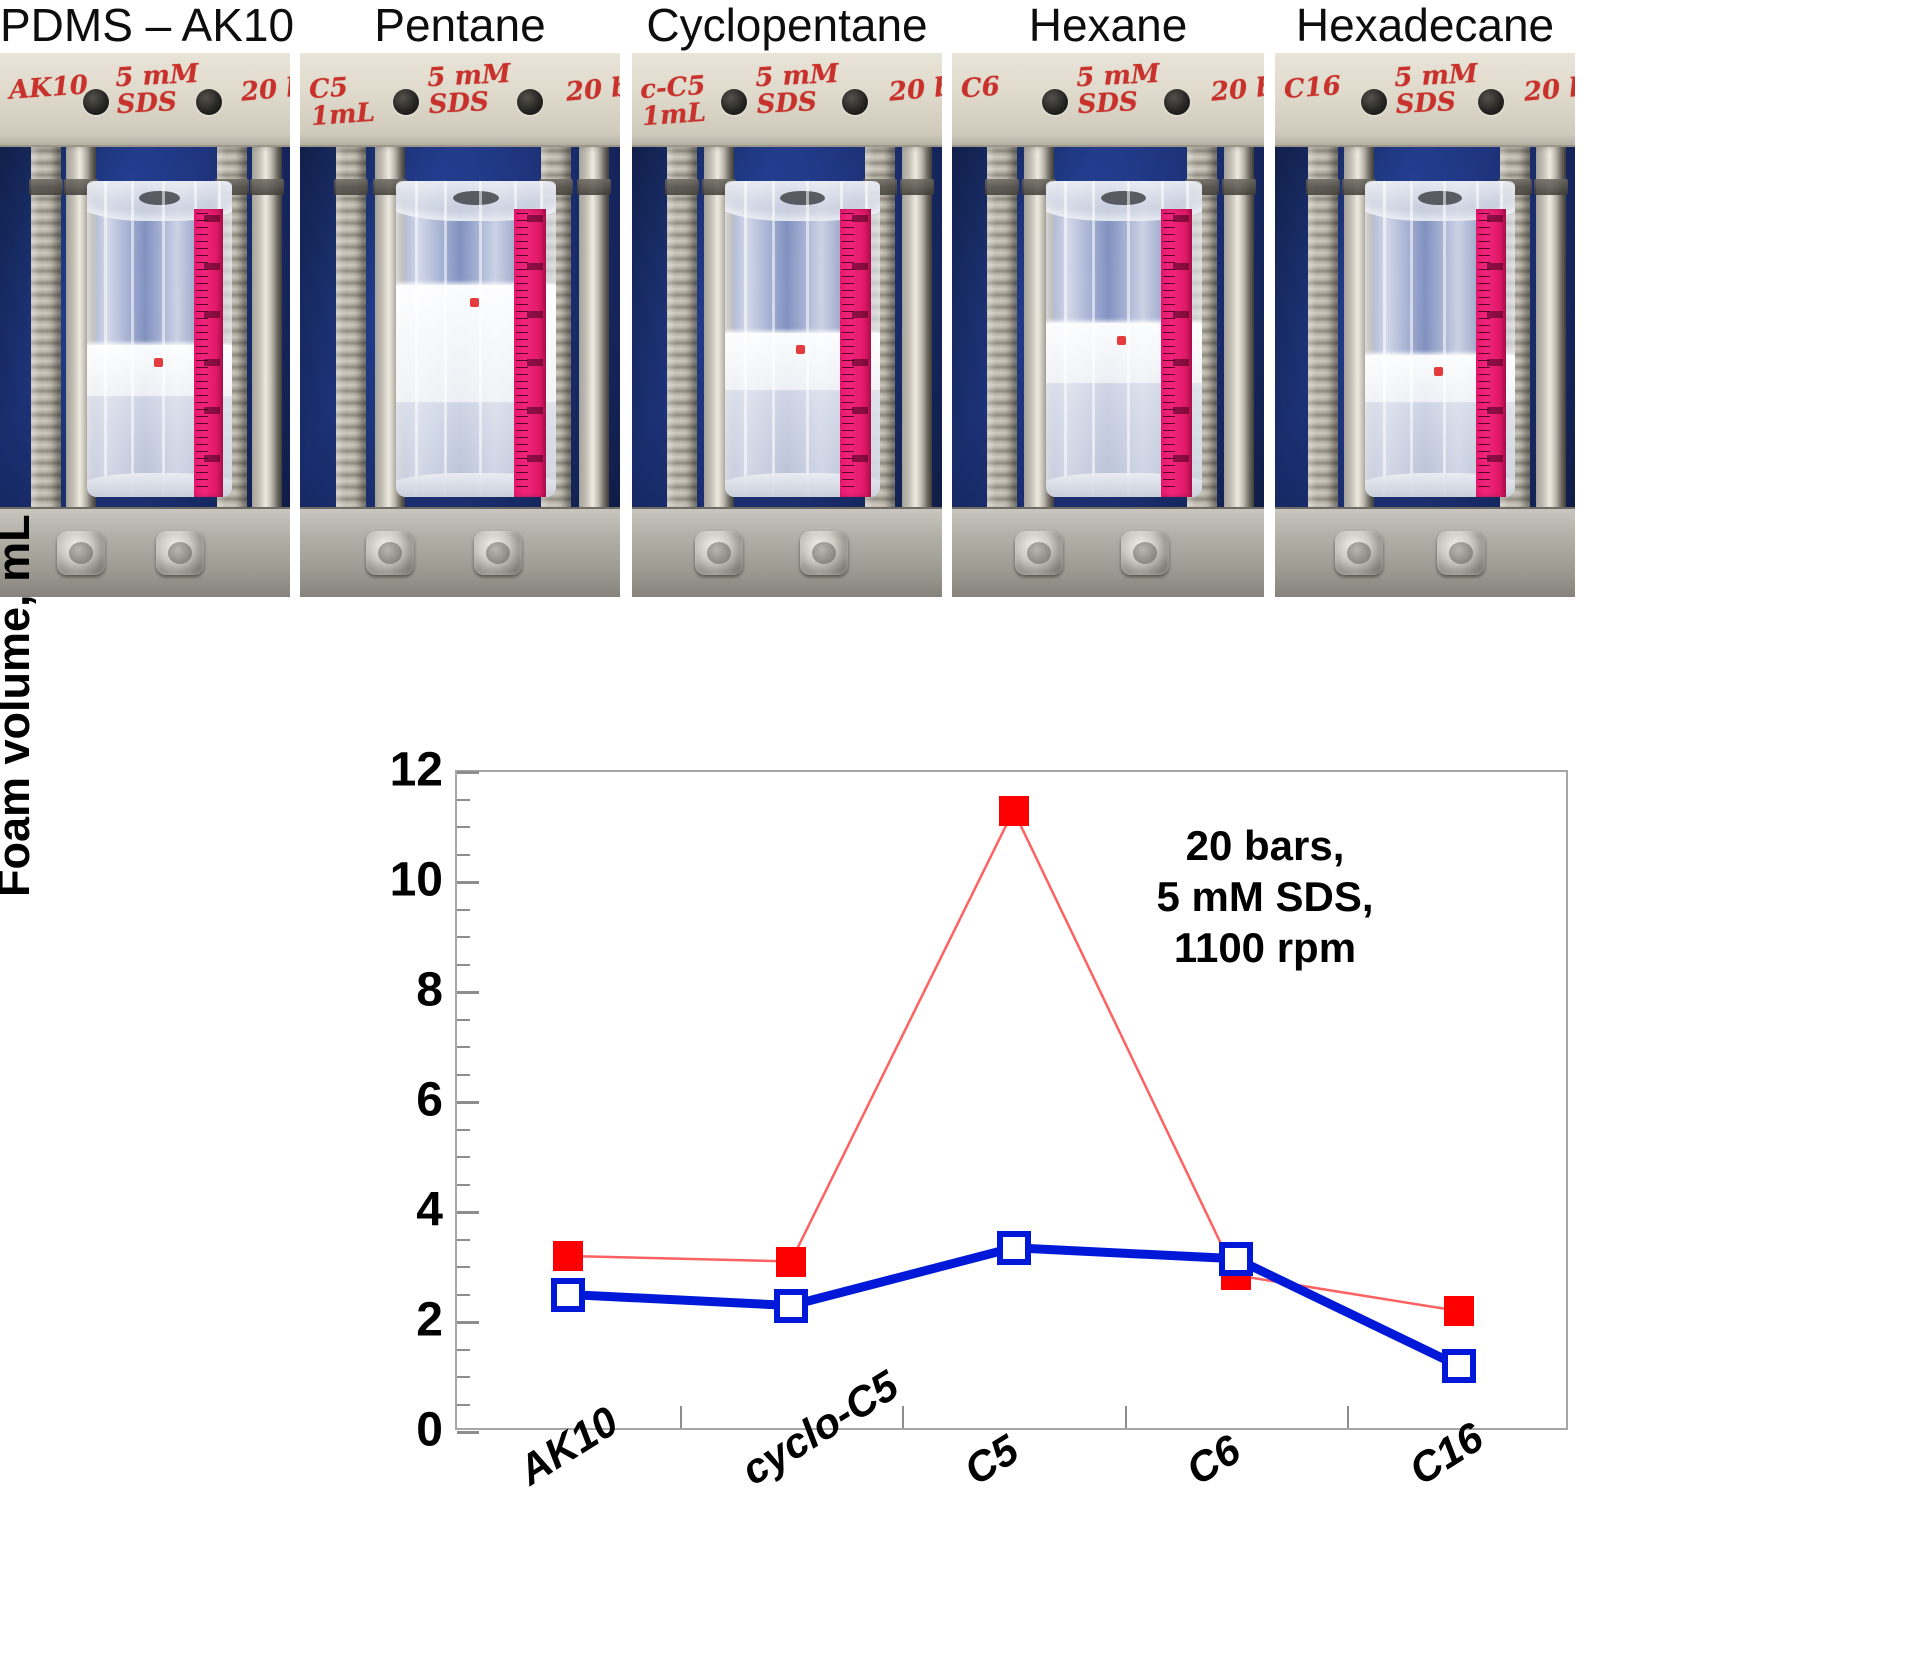 This screenshot has height=1671, width=1917. Describe the element at coordinates (341, 102) in the screenshot. I see `handwritten-label: C5 1mL` at that location.